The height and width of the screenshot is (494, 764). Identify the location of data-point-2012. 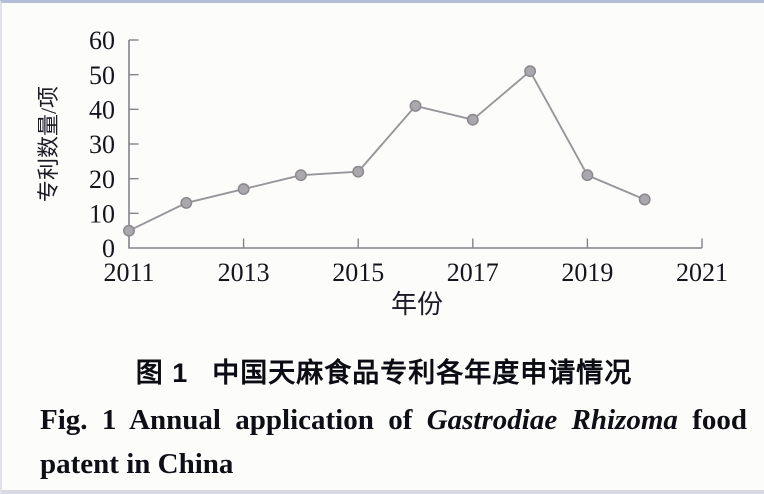
(186, 202).